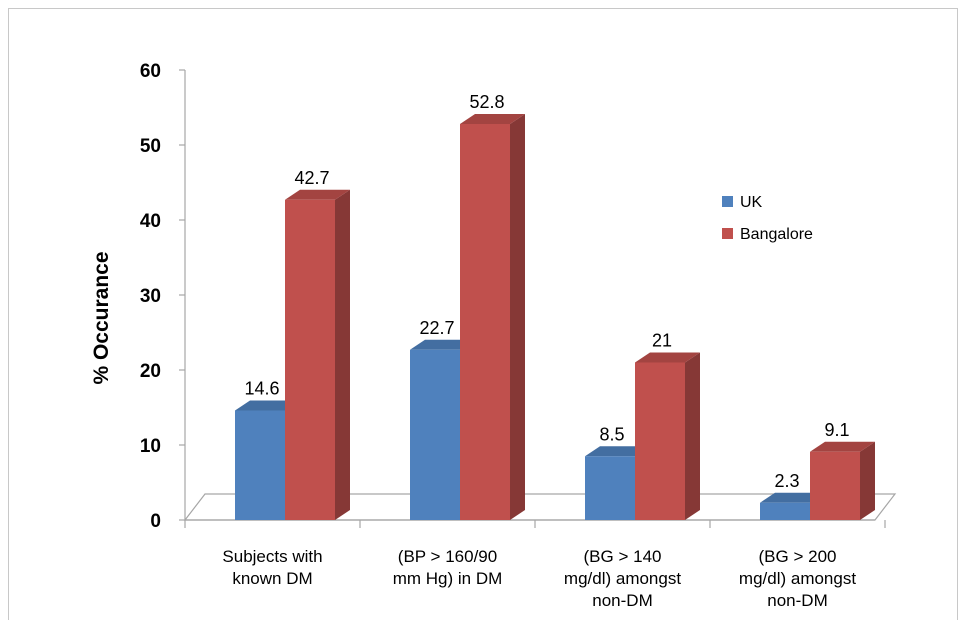  What do you see at coordinates (150, 221) in the screenshot?
I see `y-tick-label: 40` at bounding box center [150, 221].